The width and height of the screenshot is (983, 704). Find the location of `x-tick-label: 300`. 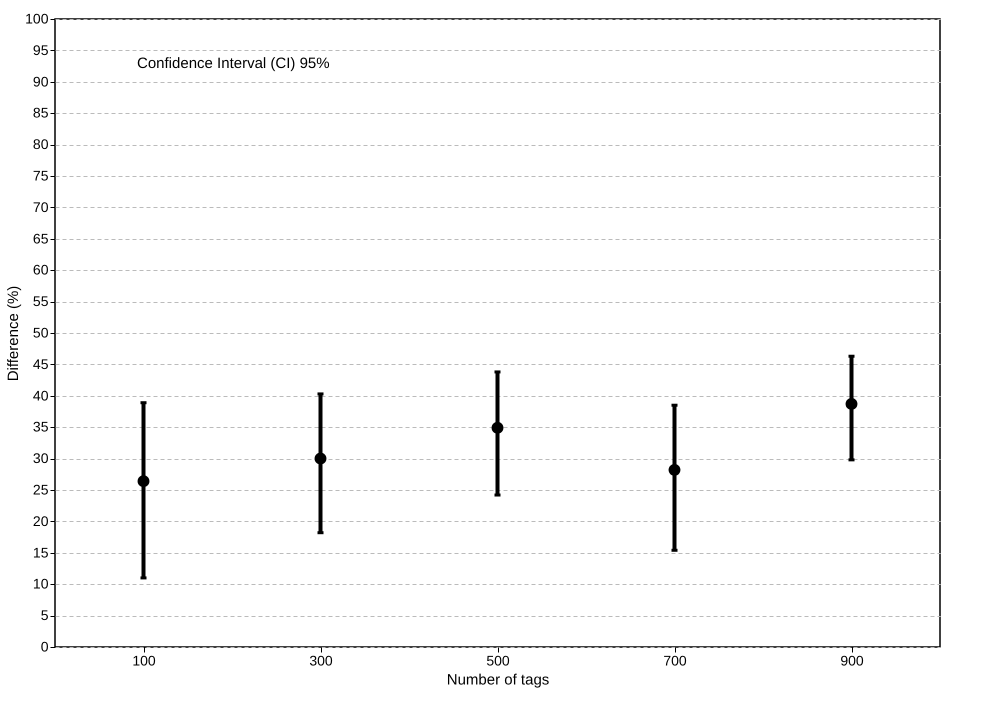

x-tick-label: 300 is located at coordinates (321, 660).